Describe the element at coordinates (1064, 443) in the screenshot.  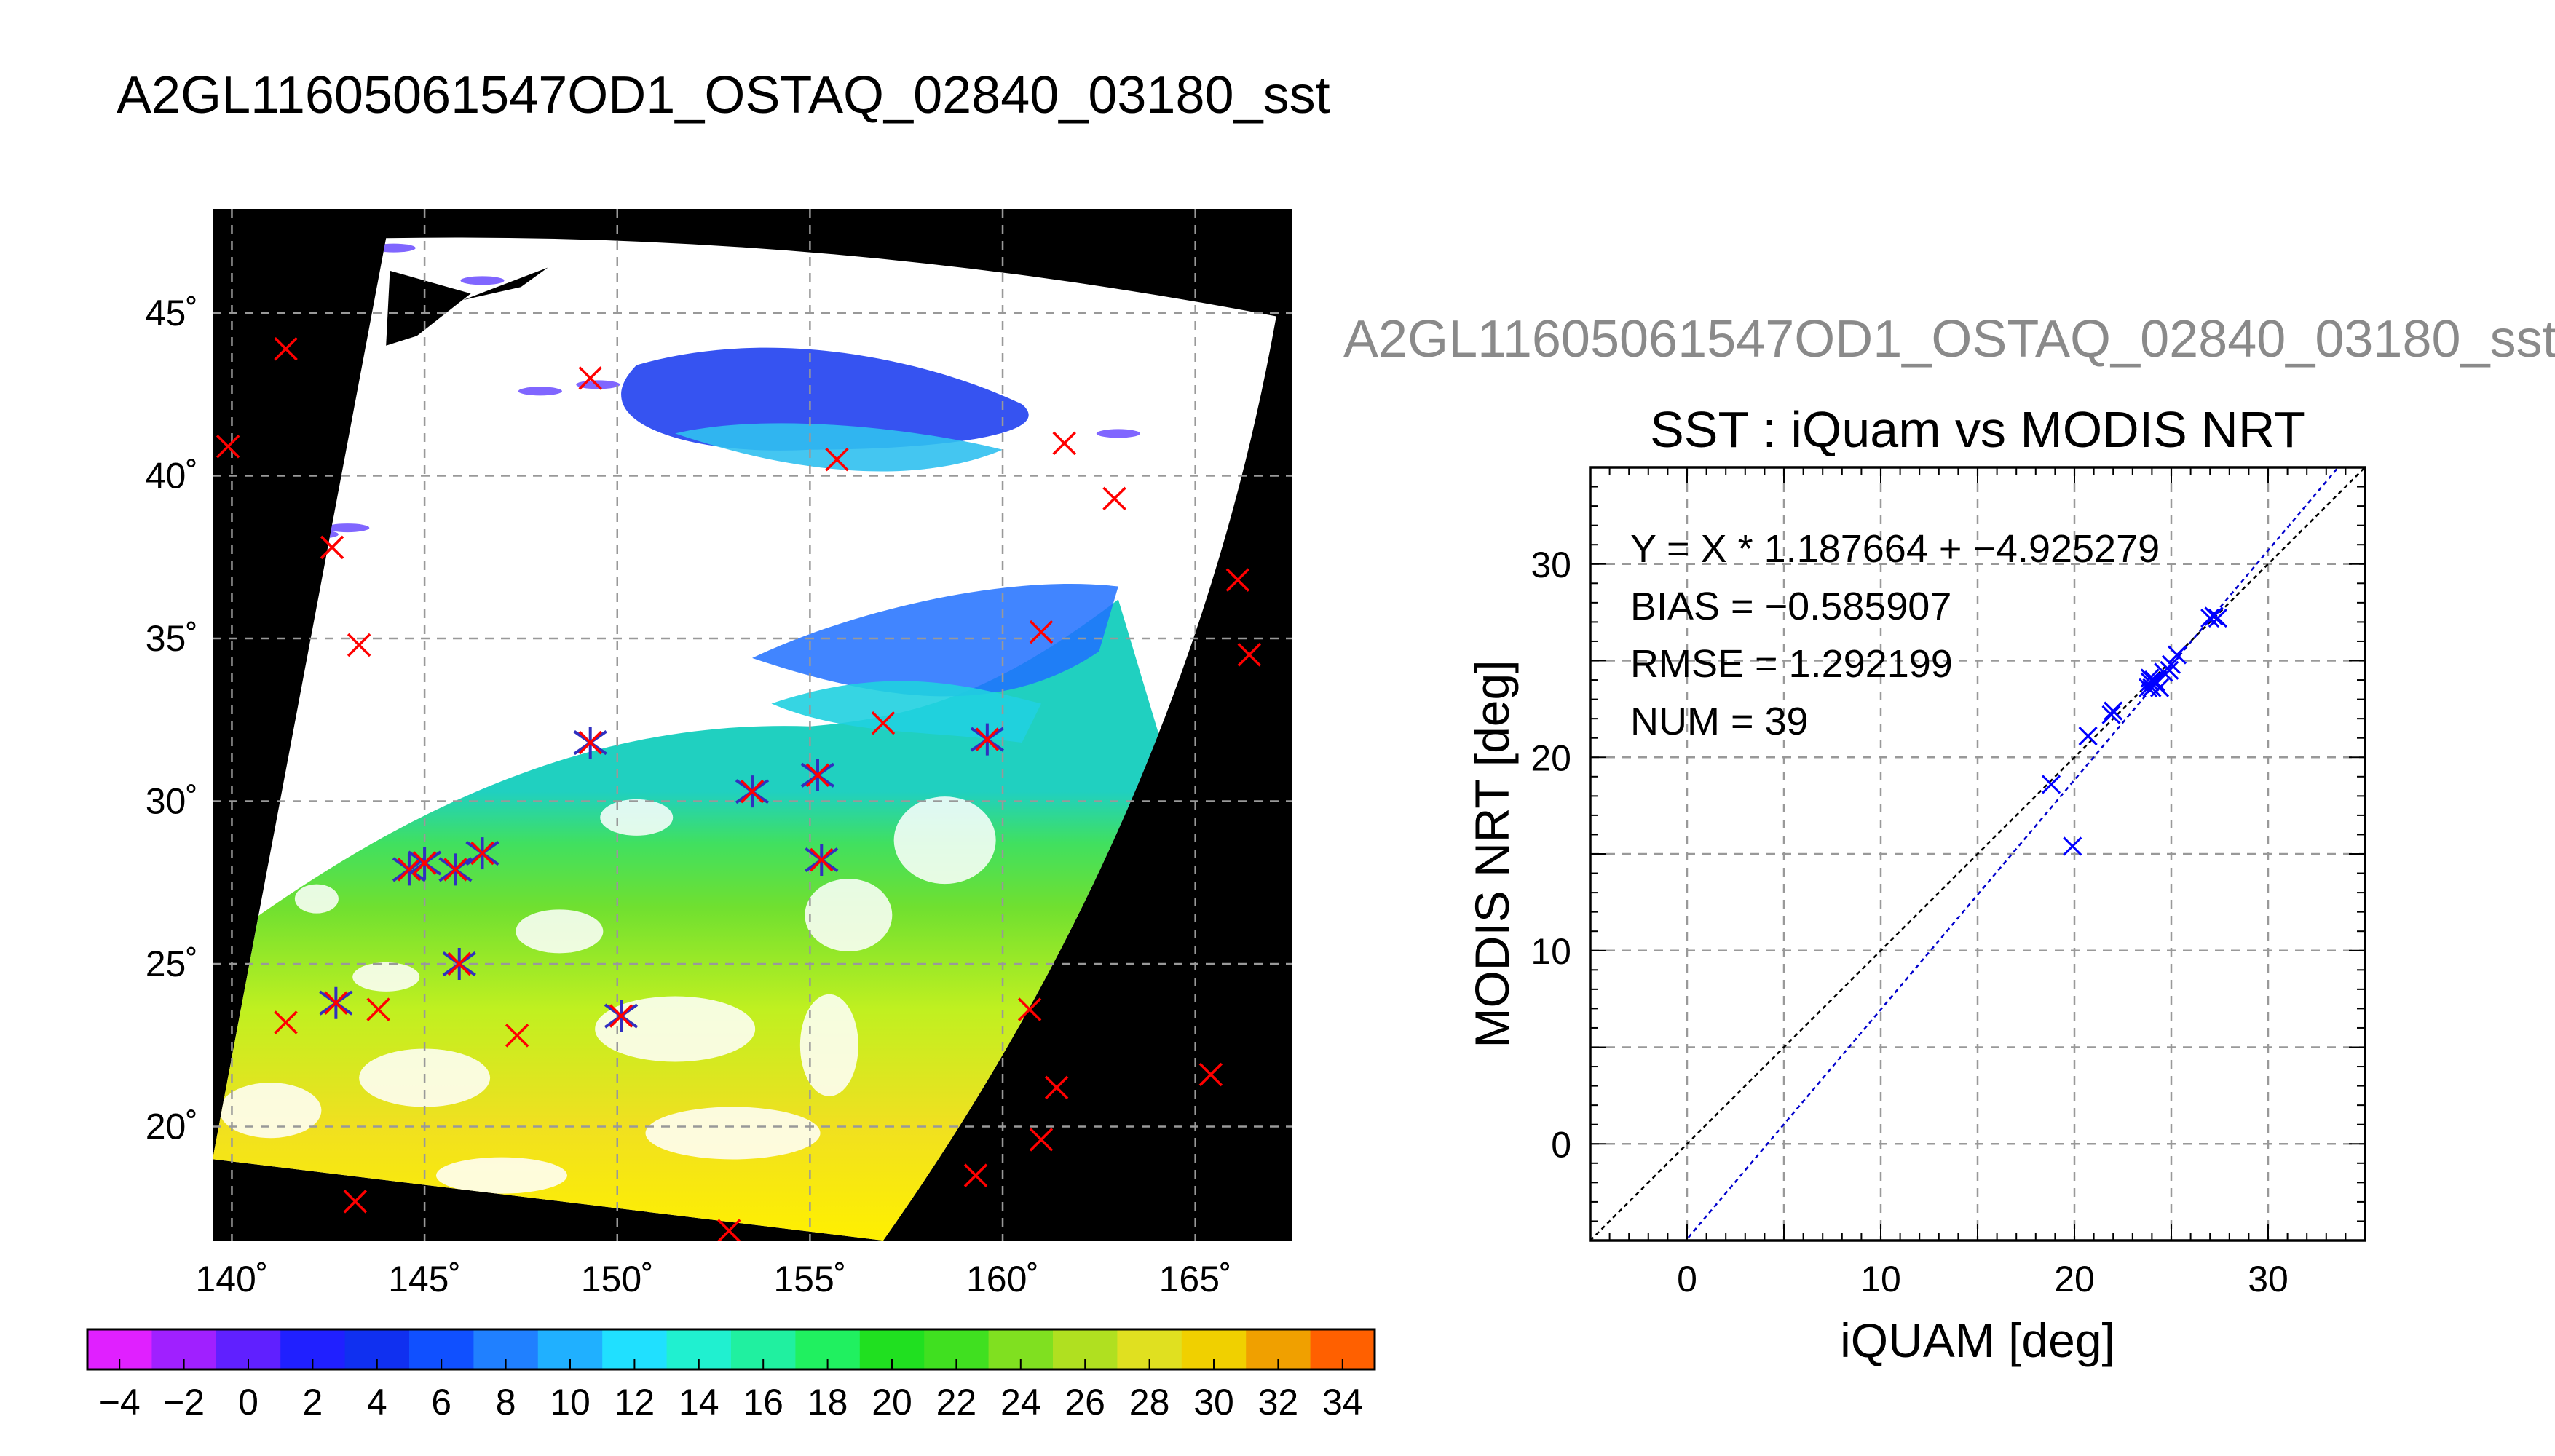
I see `iquam-marker-4-stroke-b` at that location.